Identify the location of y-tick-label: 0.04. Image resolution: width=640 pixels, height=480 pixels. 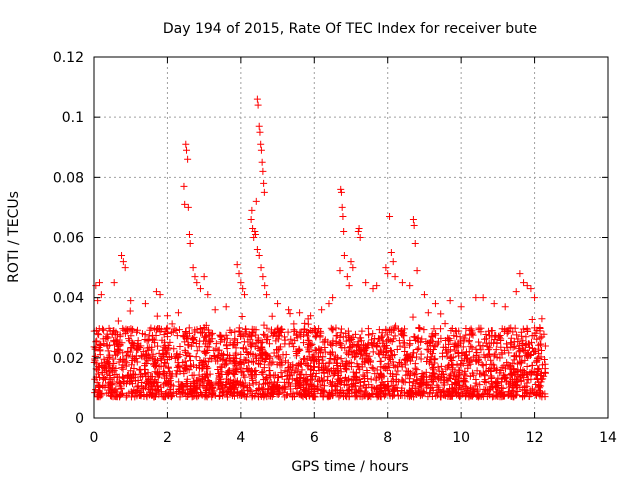
(68, 299).